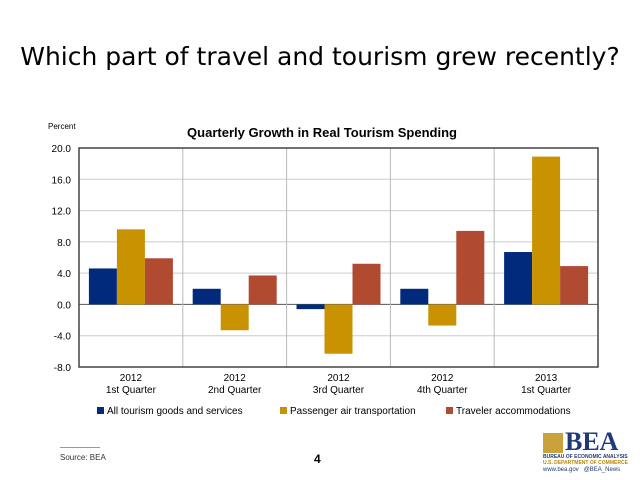  What do you see at coordinates (62, 212) in the screenshot?
I see `y-tick-label: 12.0` at bounding box center [62, 212].